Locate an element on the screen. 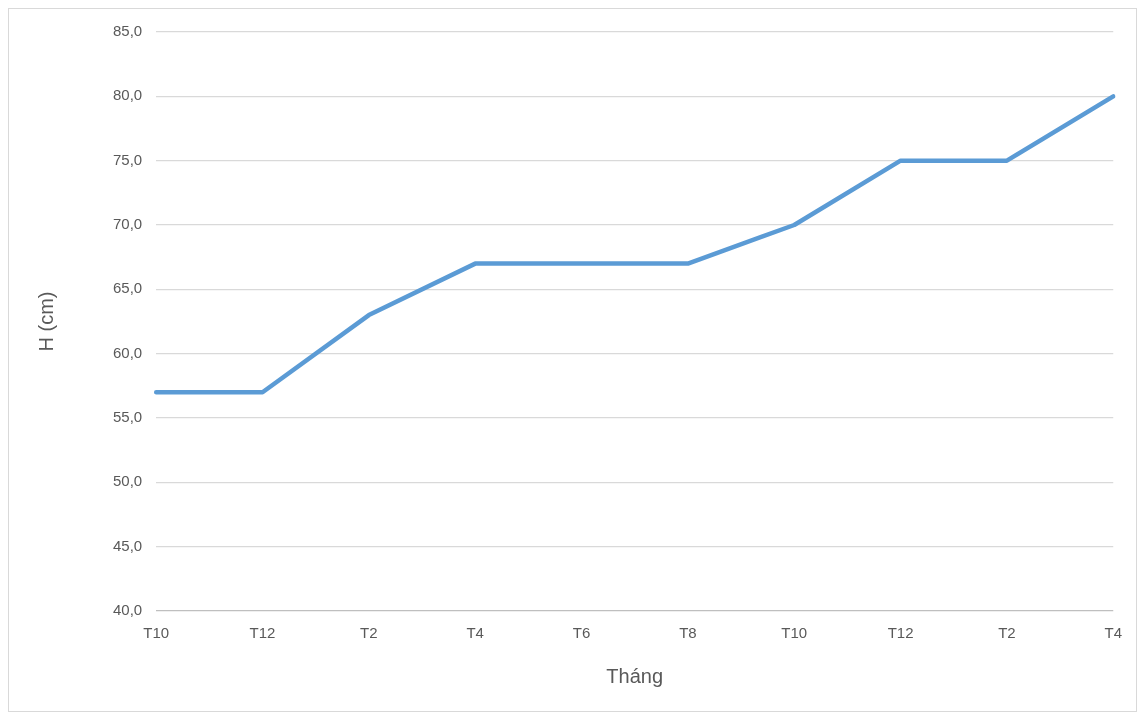 This screenshot has width=1145, height=720. y-tick-label: 60,0 is located at coordinates (127, 352).